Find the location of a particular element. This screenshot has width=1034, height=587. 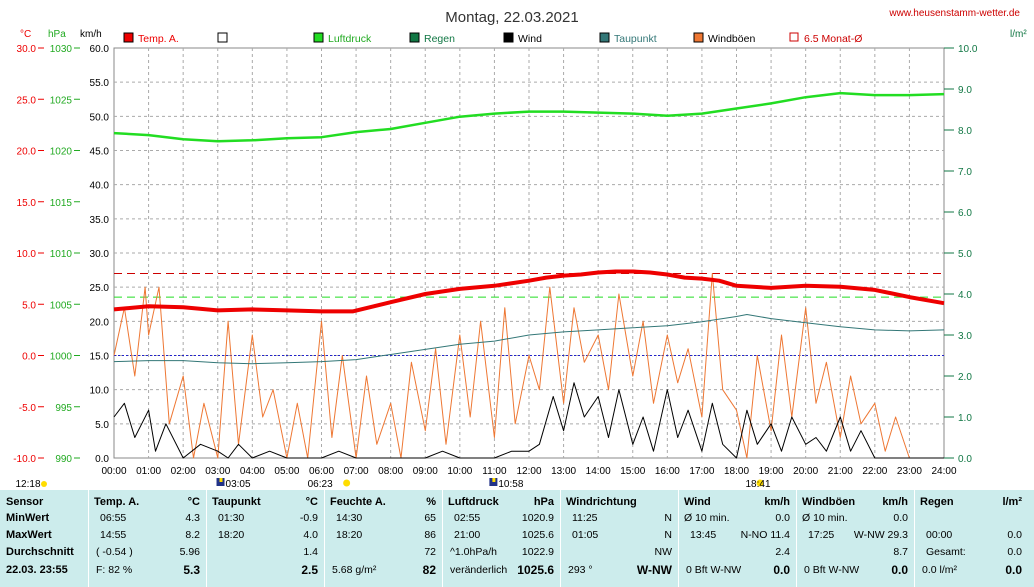

wind-tick-label: 10.0 is located at coordinates (100, 391).